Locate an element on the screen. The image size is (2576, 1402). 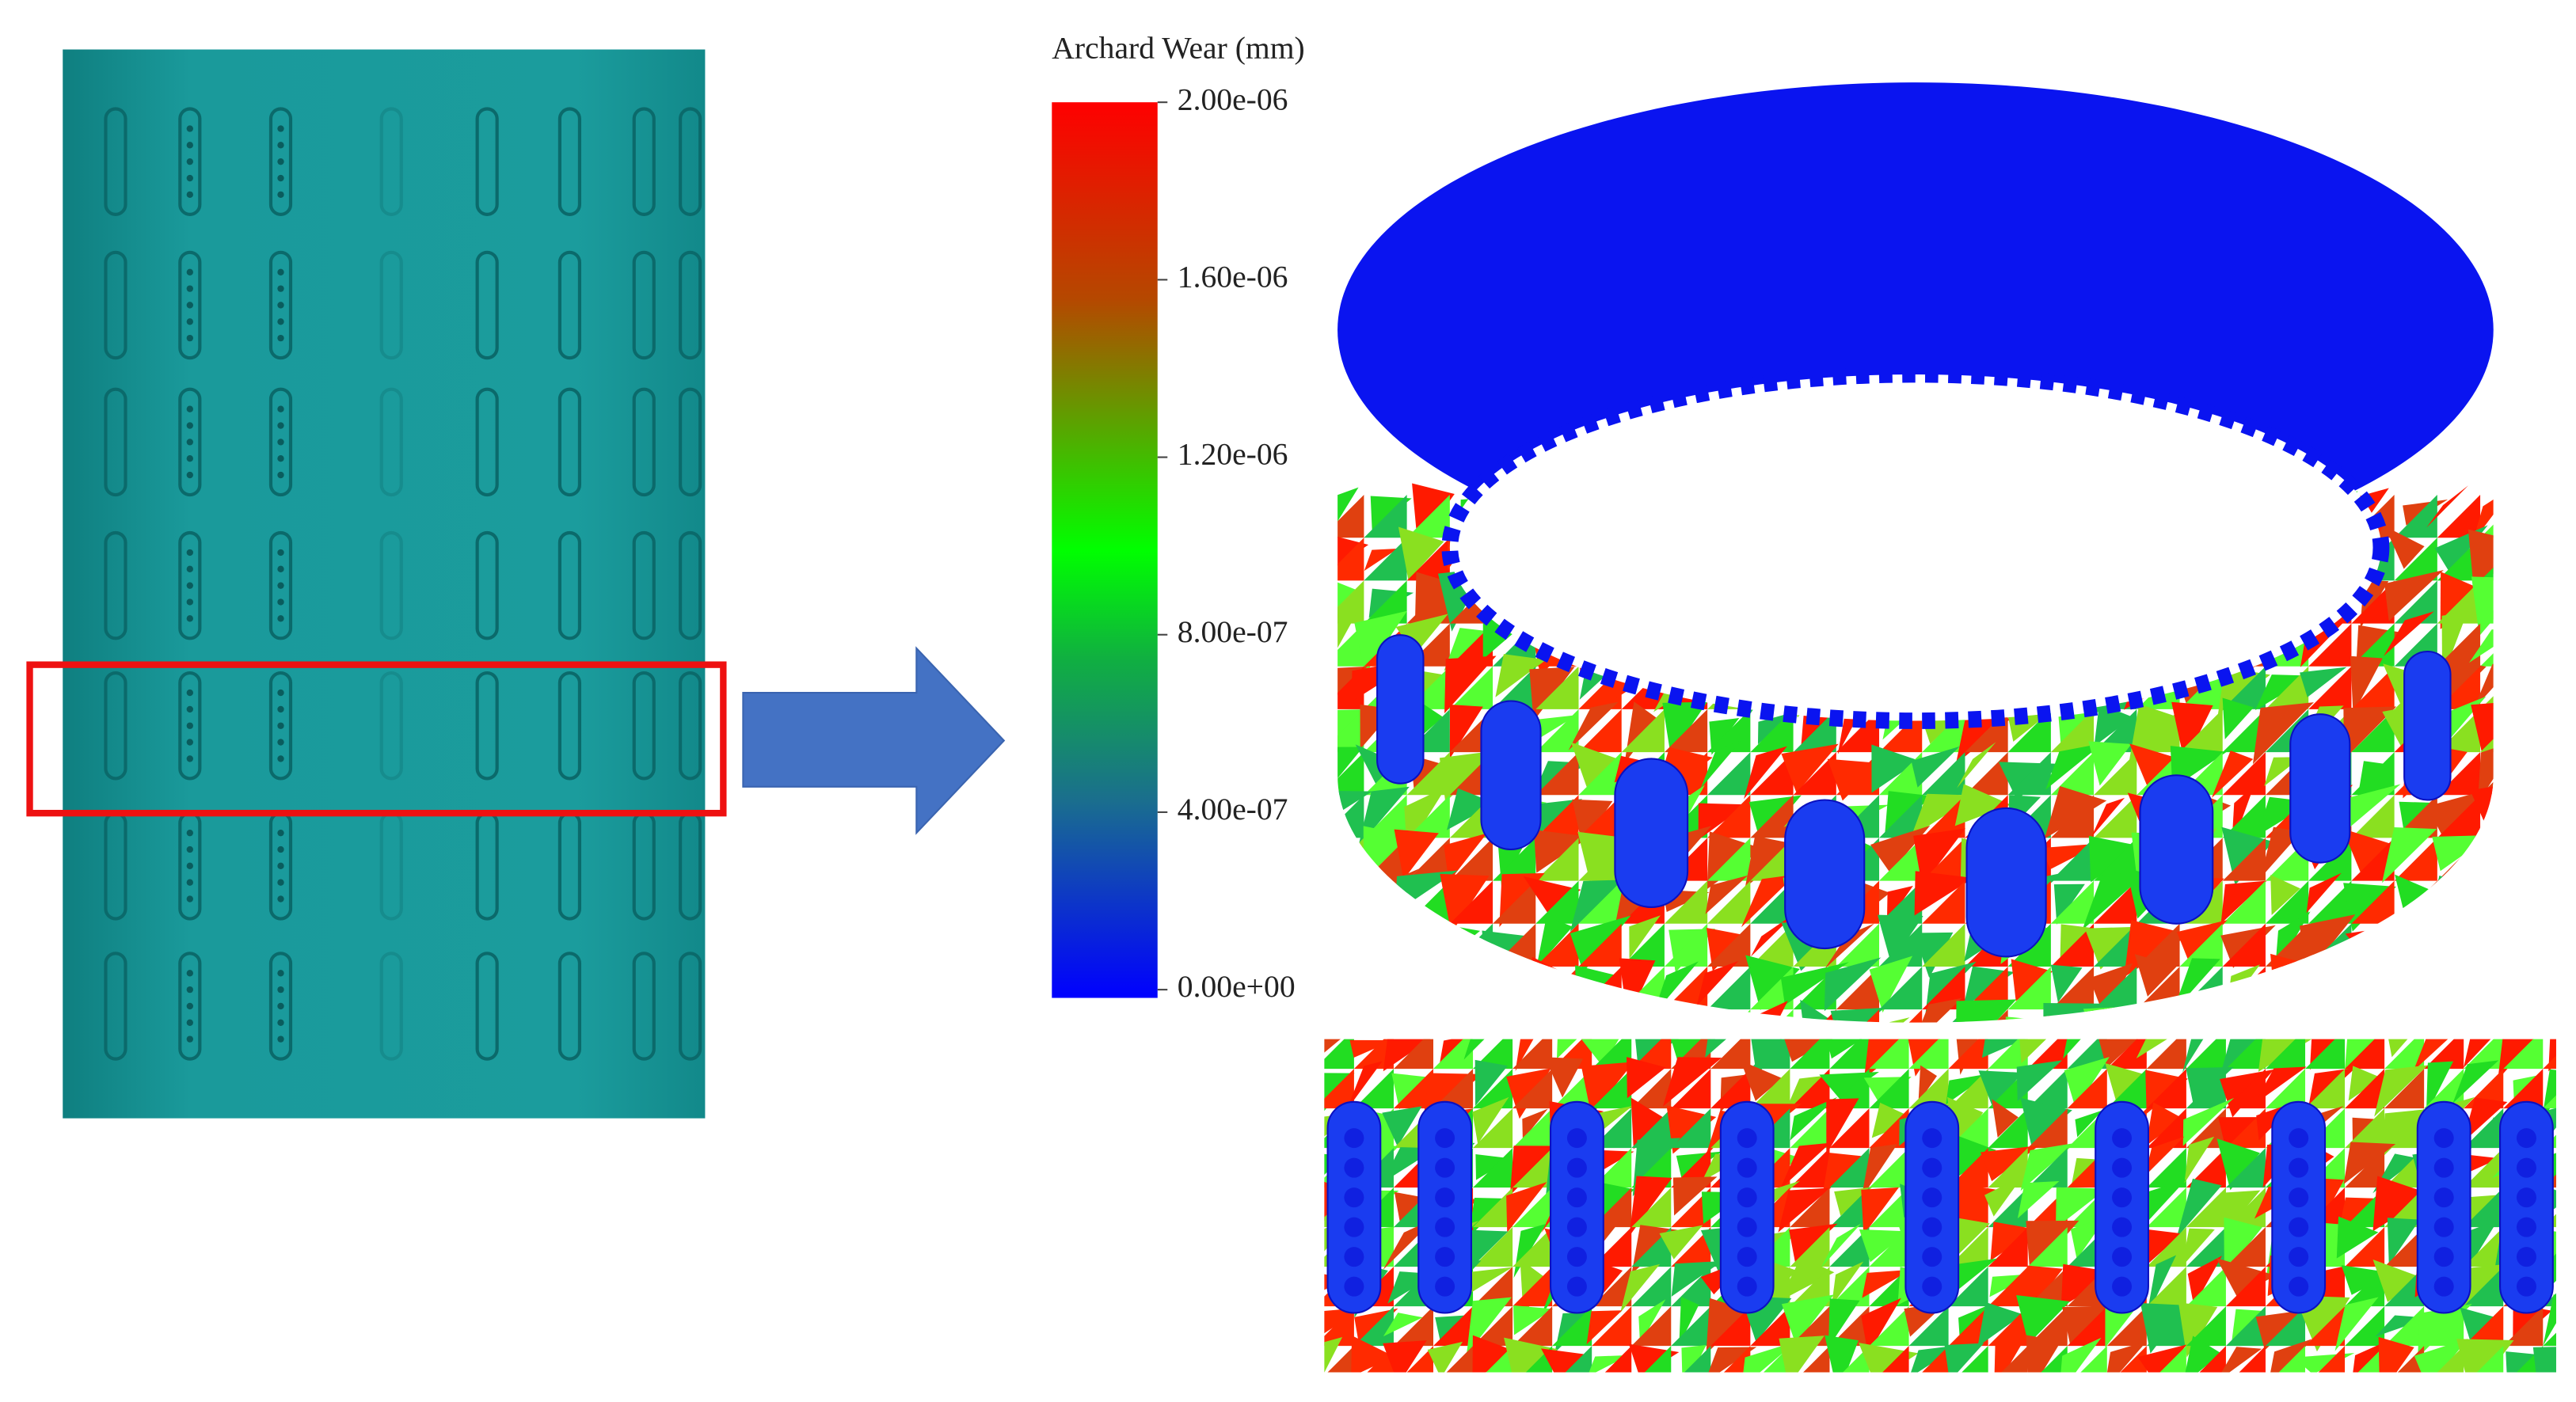
ring-hole is located at coordinates (1915, 547).